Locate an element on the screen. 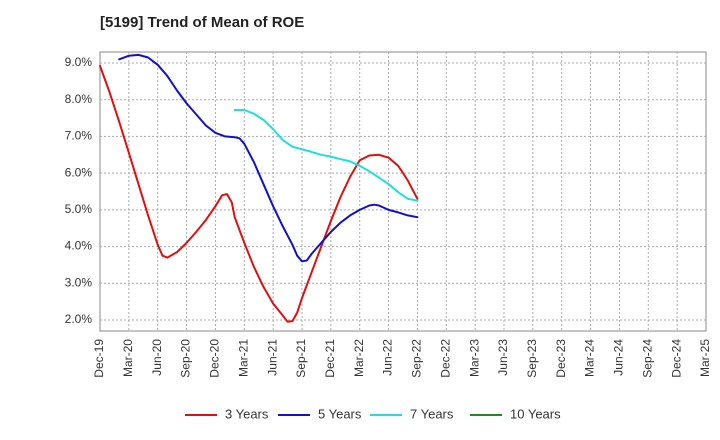 This screenshot has width=720, height=440. x-tick-label: Jun-23 is located at coordinates (503, 357).